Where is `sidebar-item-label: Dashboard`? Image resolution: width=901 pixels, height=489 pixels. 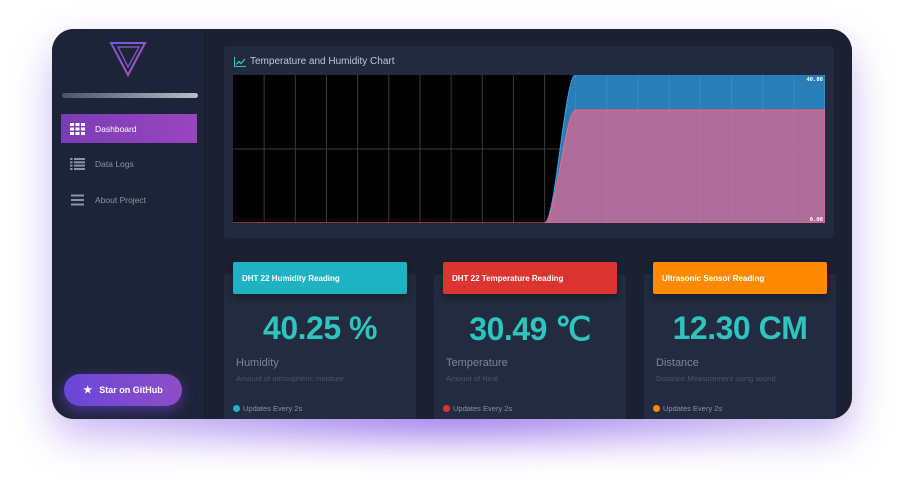
sidebar-item-label: Dashboard is located at coordinates (116, 128).